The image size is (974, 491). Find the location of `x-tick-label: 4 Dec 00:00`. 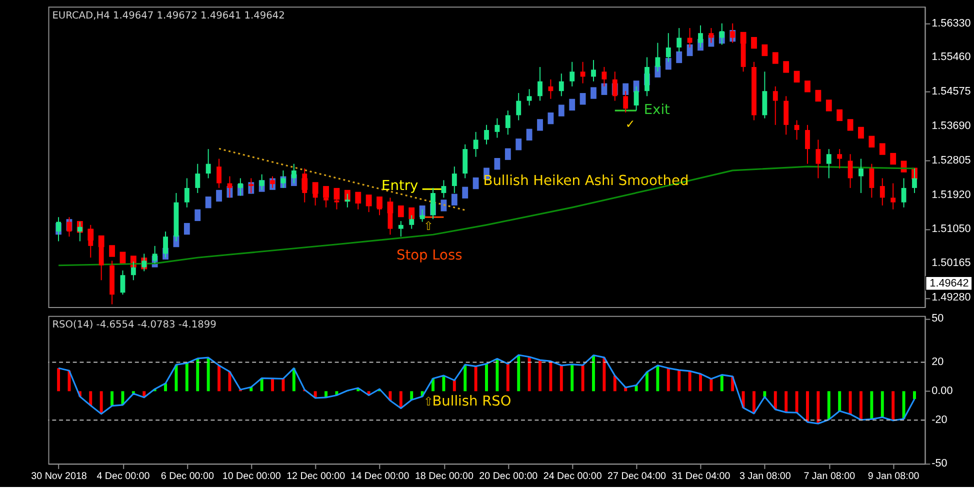

x-tick-label: 4 Dec 00:00 is located at coordinates (123, 476).